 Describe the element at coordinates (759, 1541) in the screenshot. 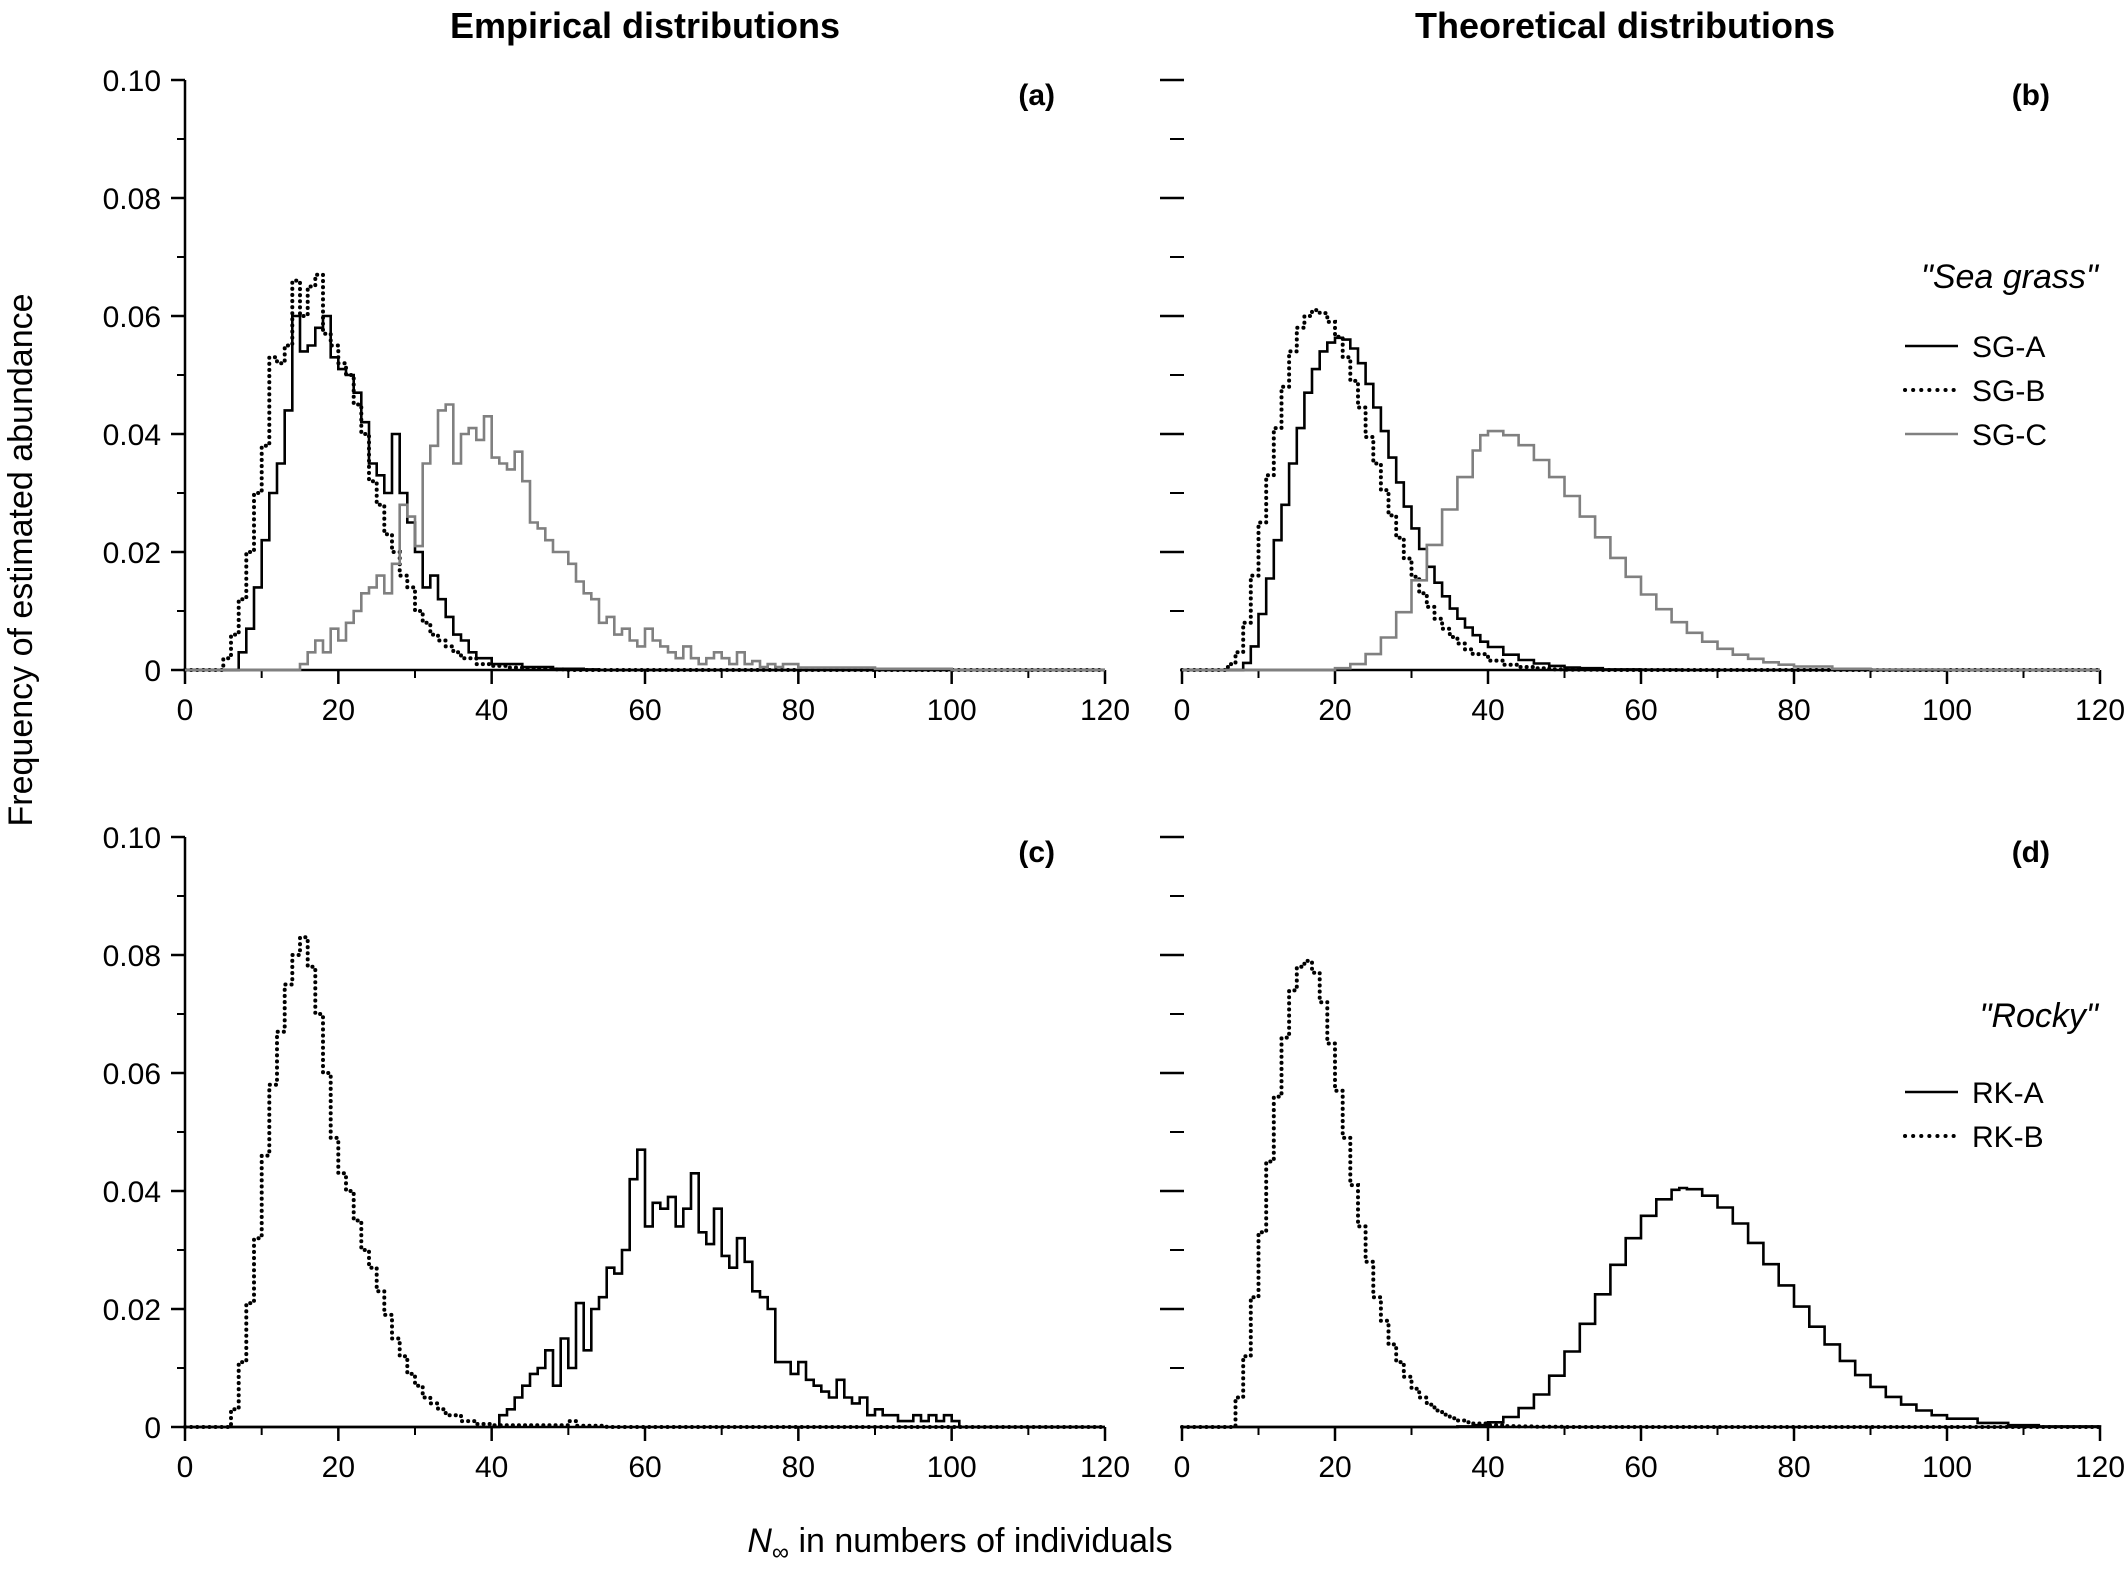

I see `x-axis-symbol: N` at that location.